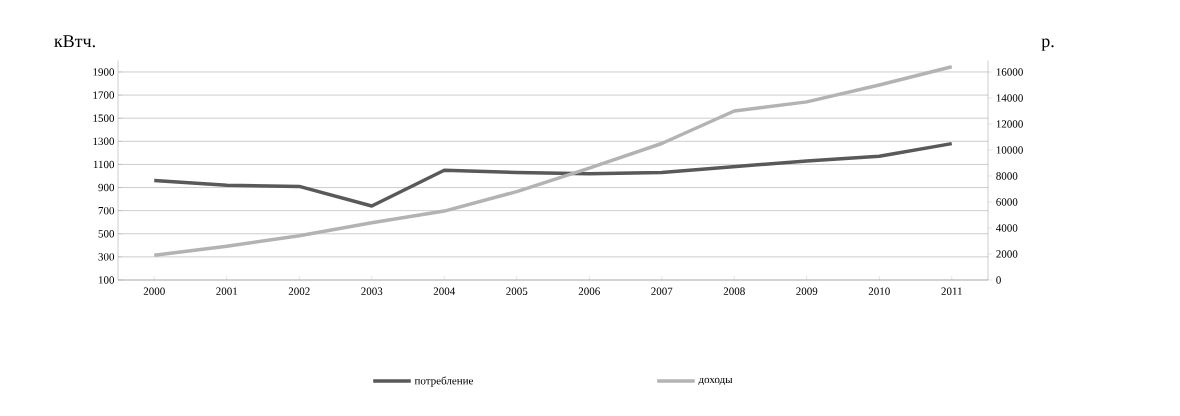 The height and width of the screenshot is (416, 1180). Describe the element at coordinates (1009, 98) in the screenshot. I see `y2-tick-label: 14000` at that location.